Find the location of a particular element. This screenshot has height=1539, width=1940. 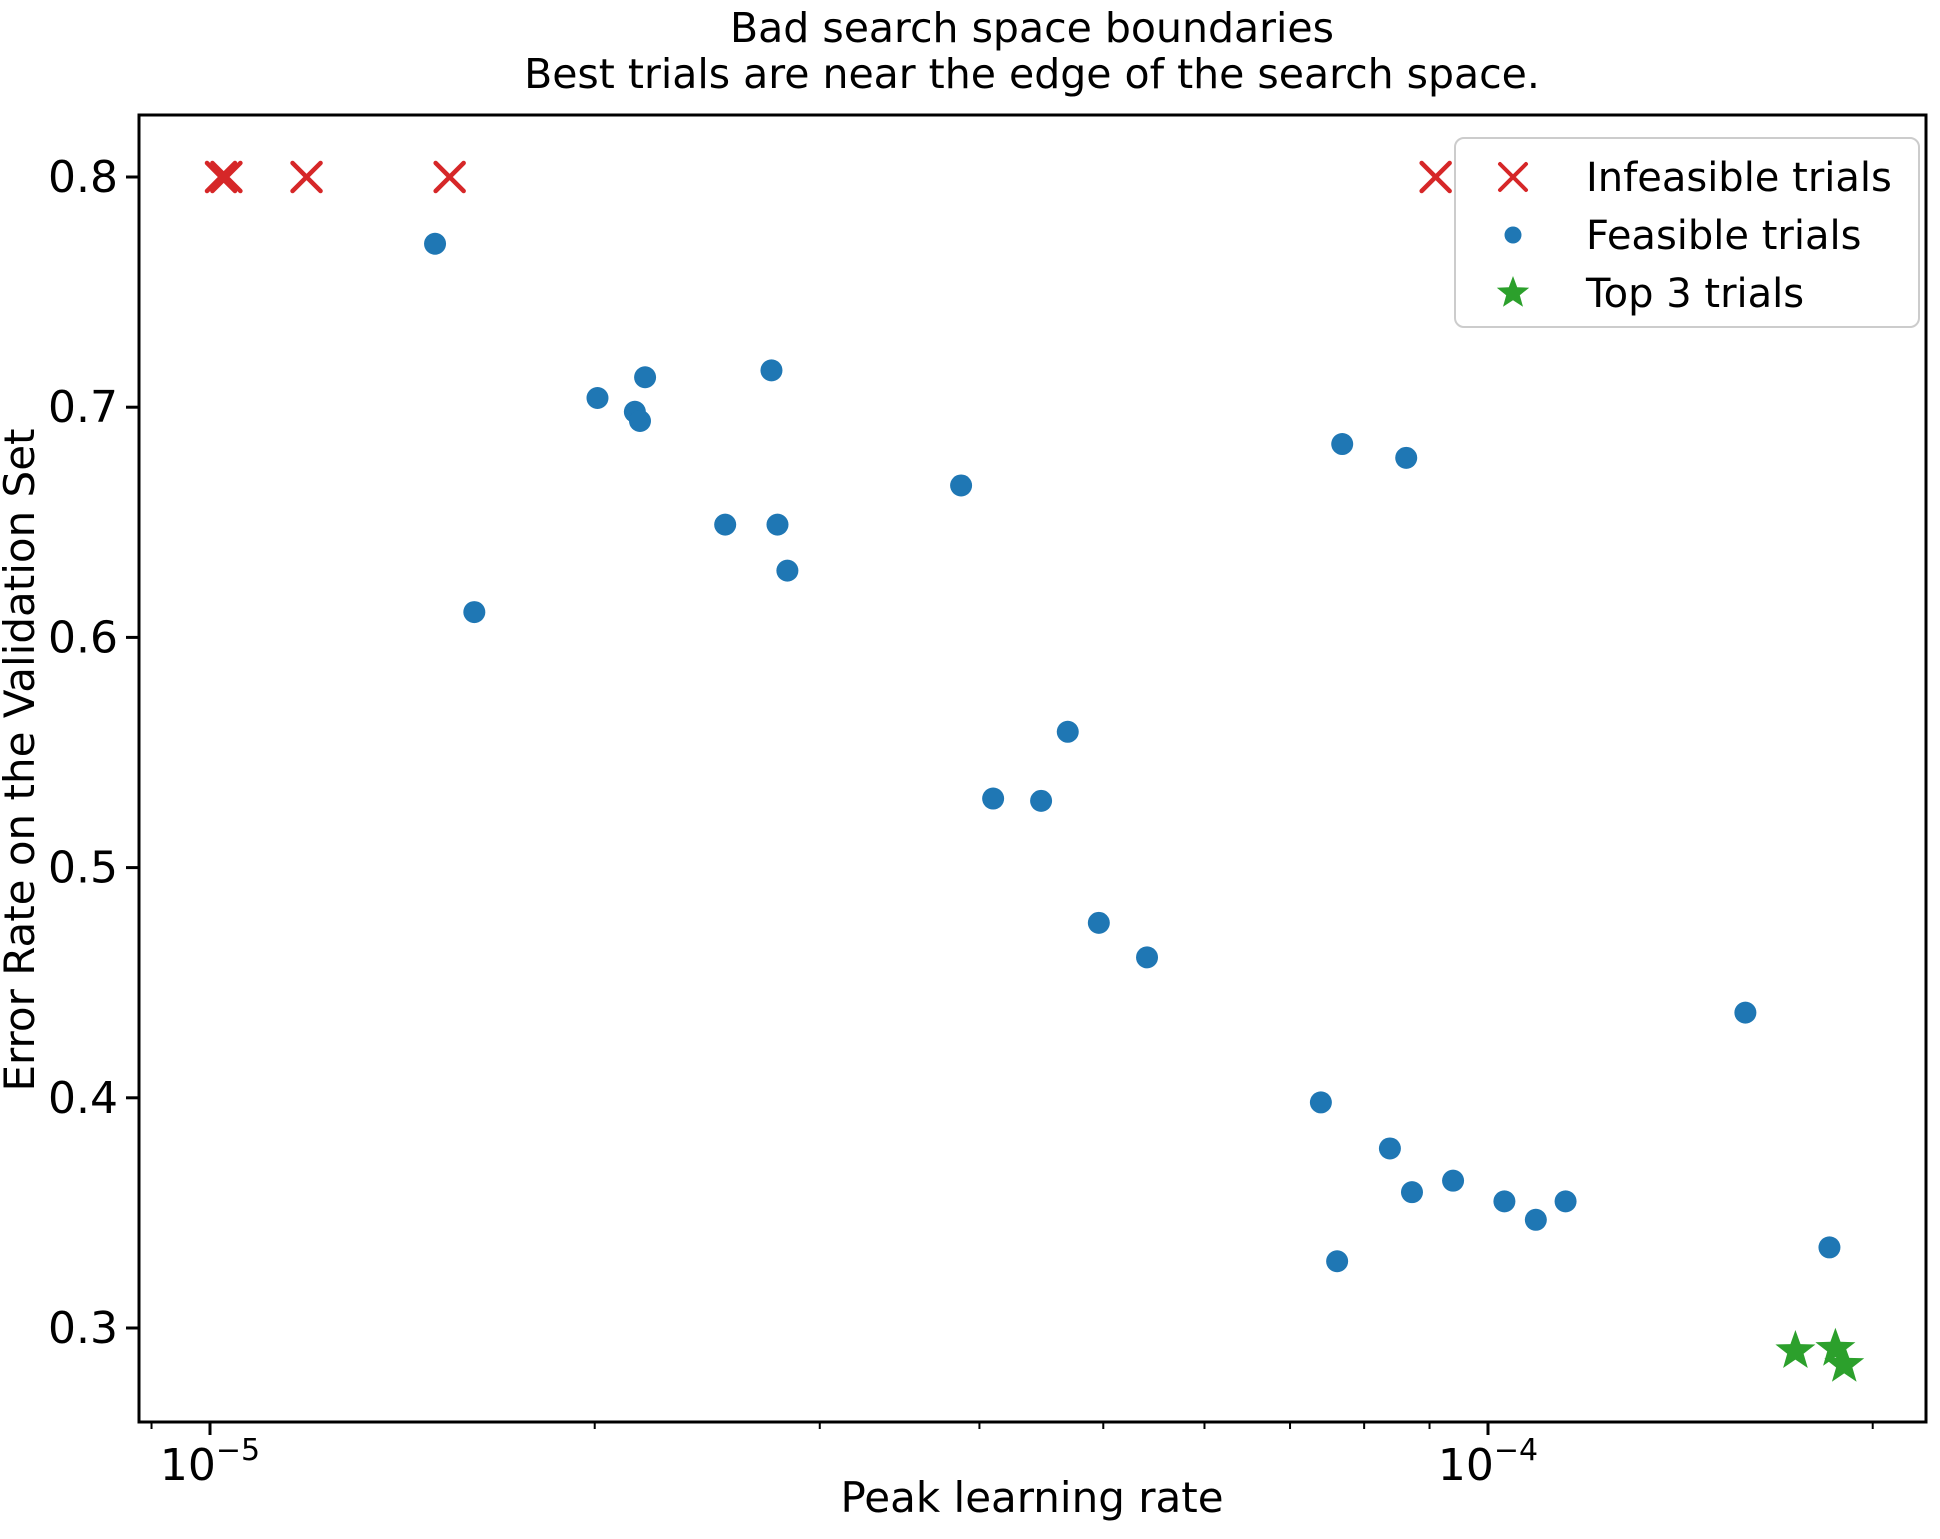

legend-infeasible-x-icon is located at coordinates (1513, 177).